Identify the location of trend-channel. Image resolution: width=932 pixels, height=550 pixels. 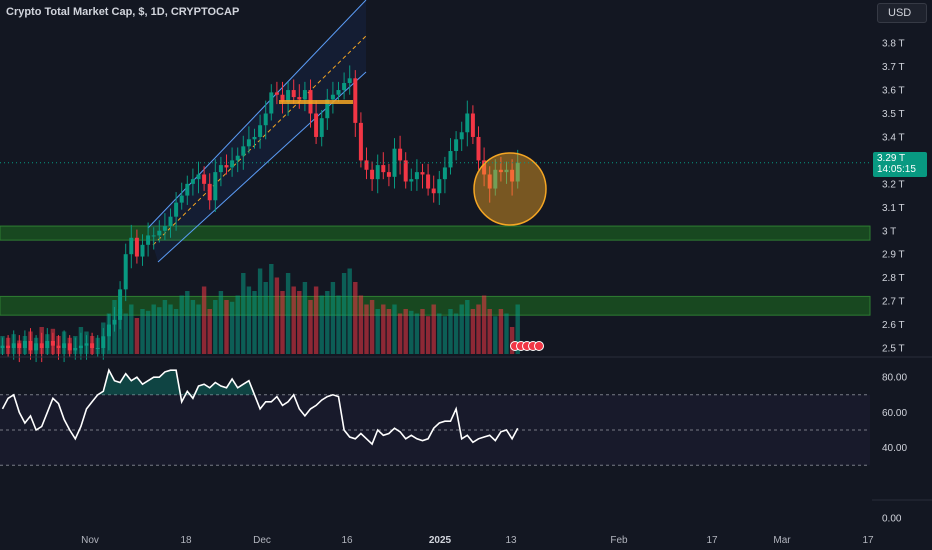
(257, 131).